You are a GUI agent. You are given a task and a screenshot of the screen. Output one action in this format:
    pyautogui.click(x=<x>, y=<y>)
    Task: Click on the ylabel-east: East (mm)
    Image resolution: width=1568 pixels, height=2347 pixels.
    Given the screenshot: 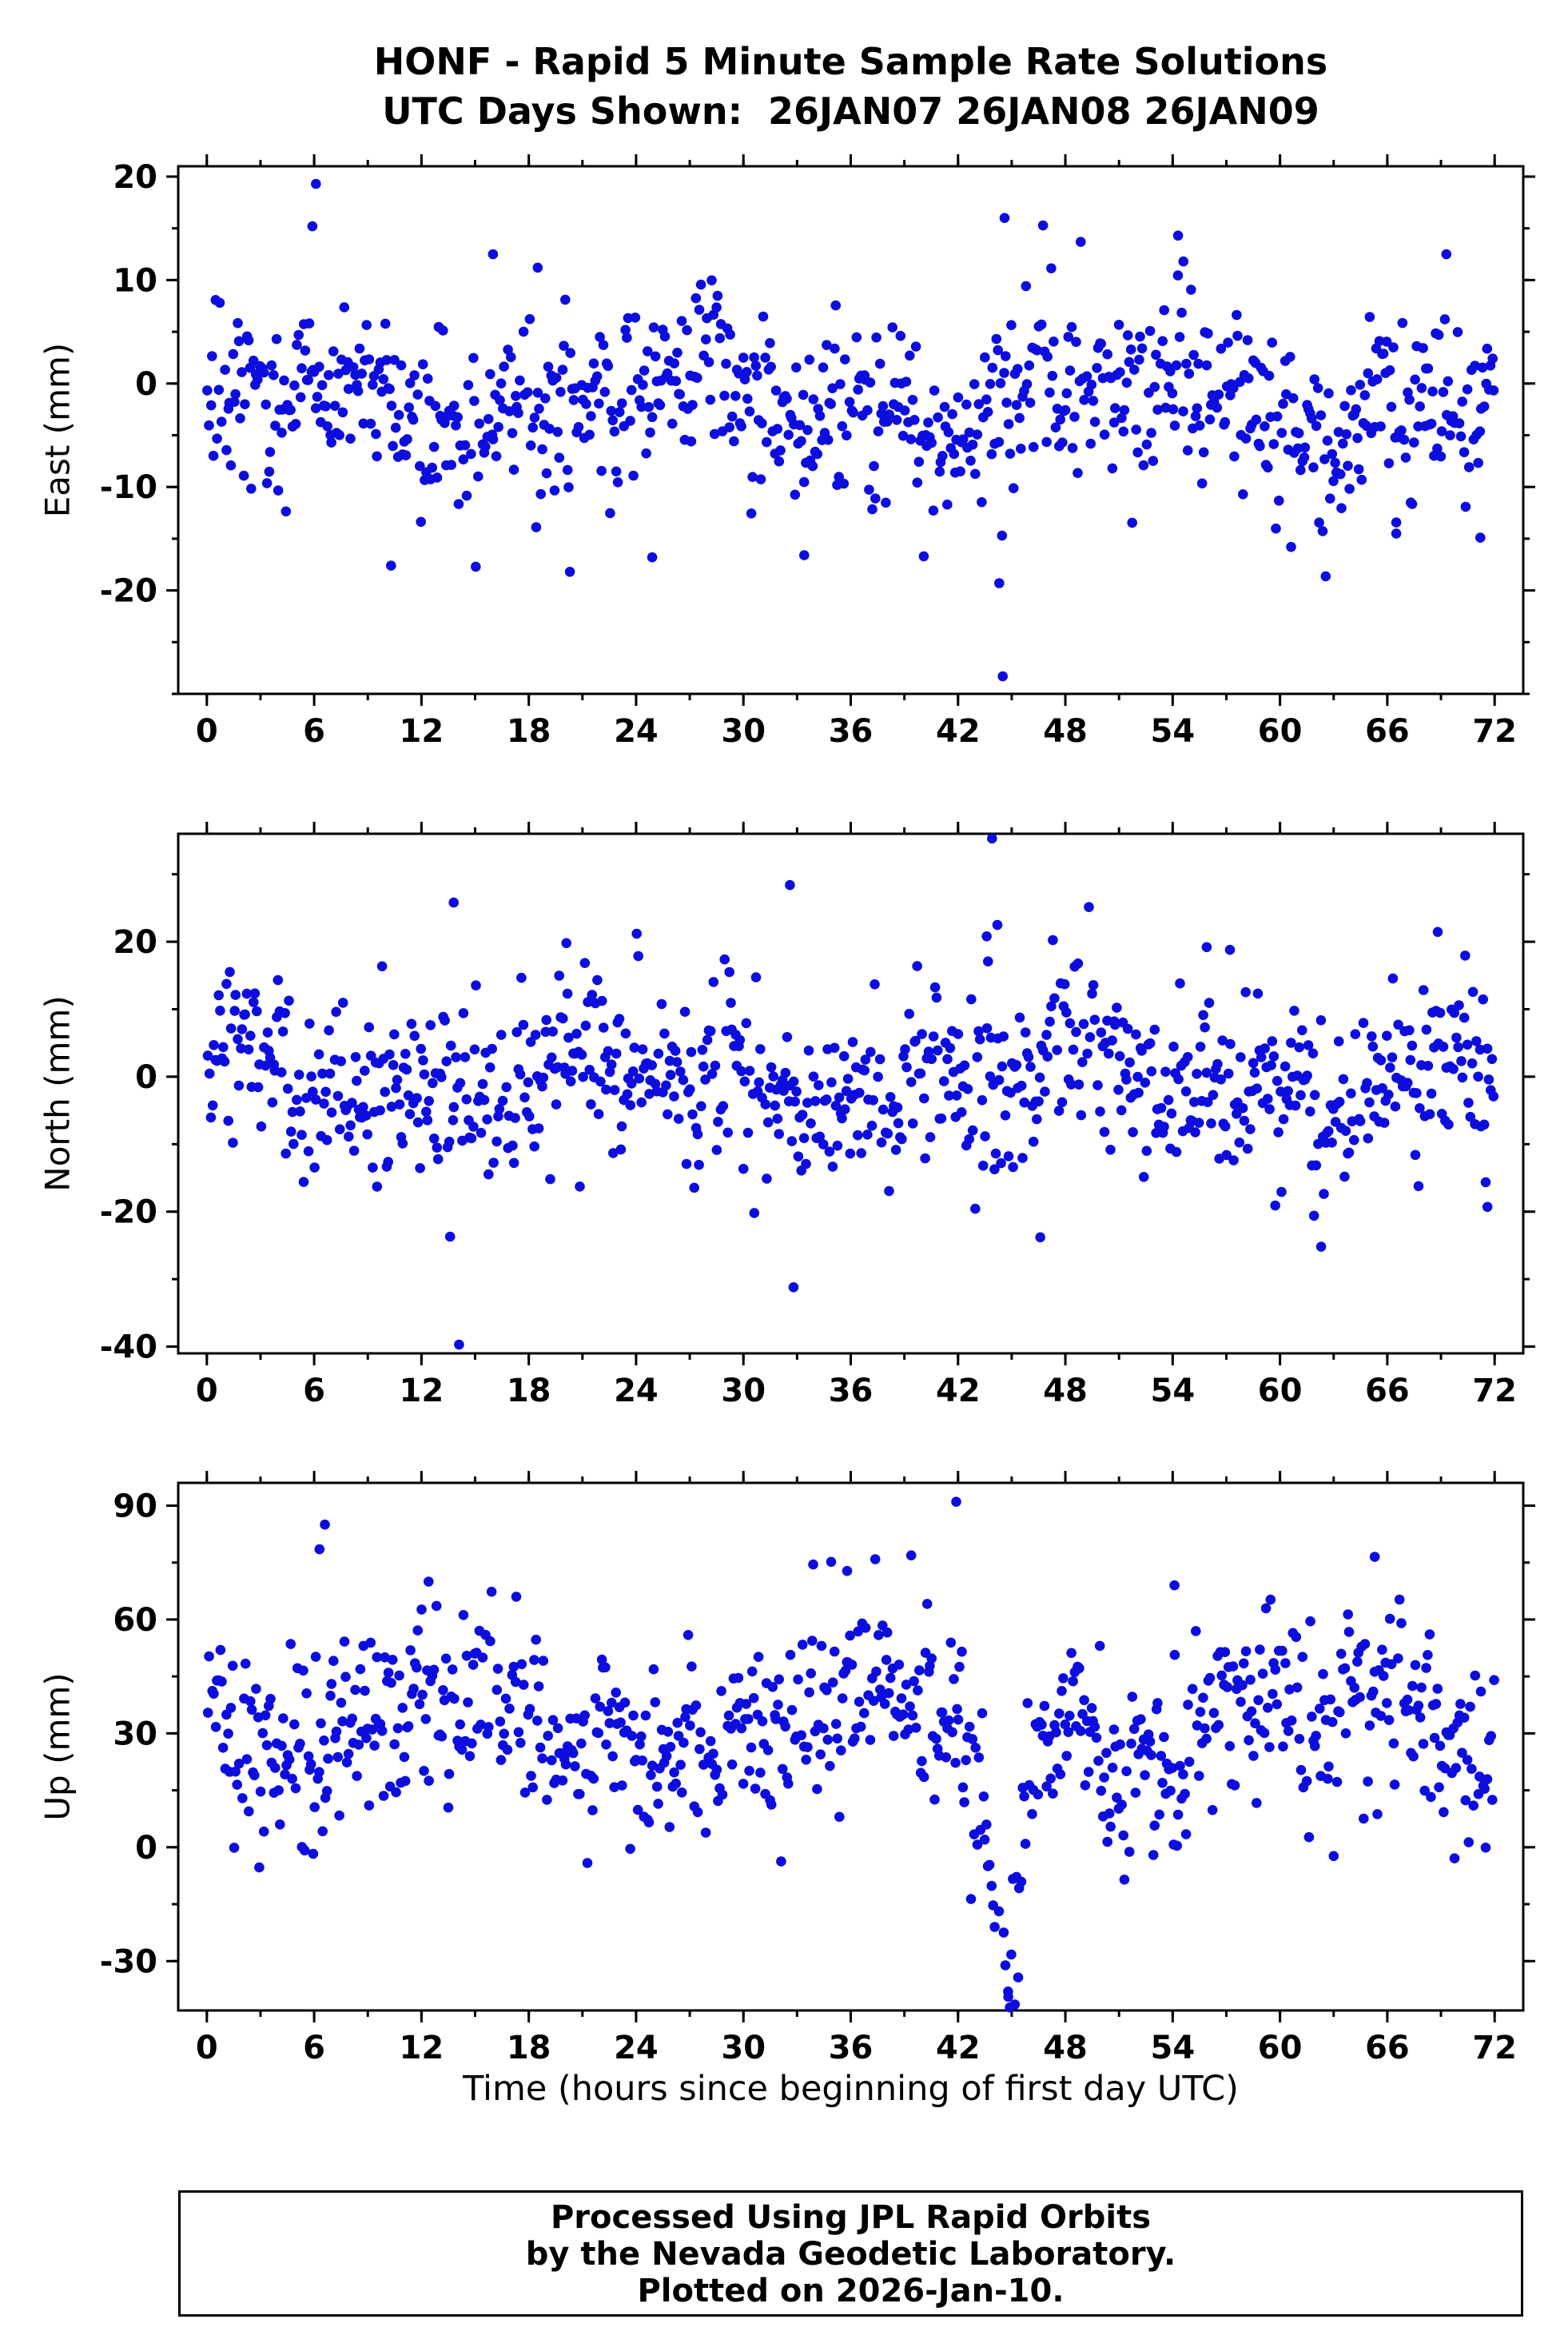 What is the action you would take?
    pyautogui.click(x=58, y=430)
    